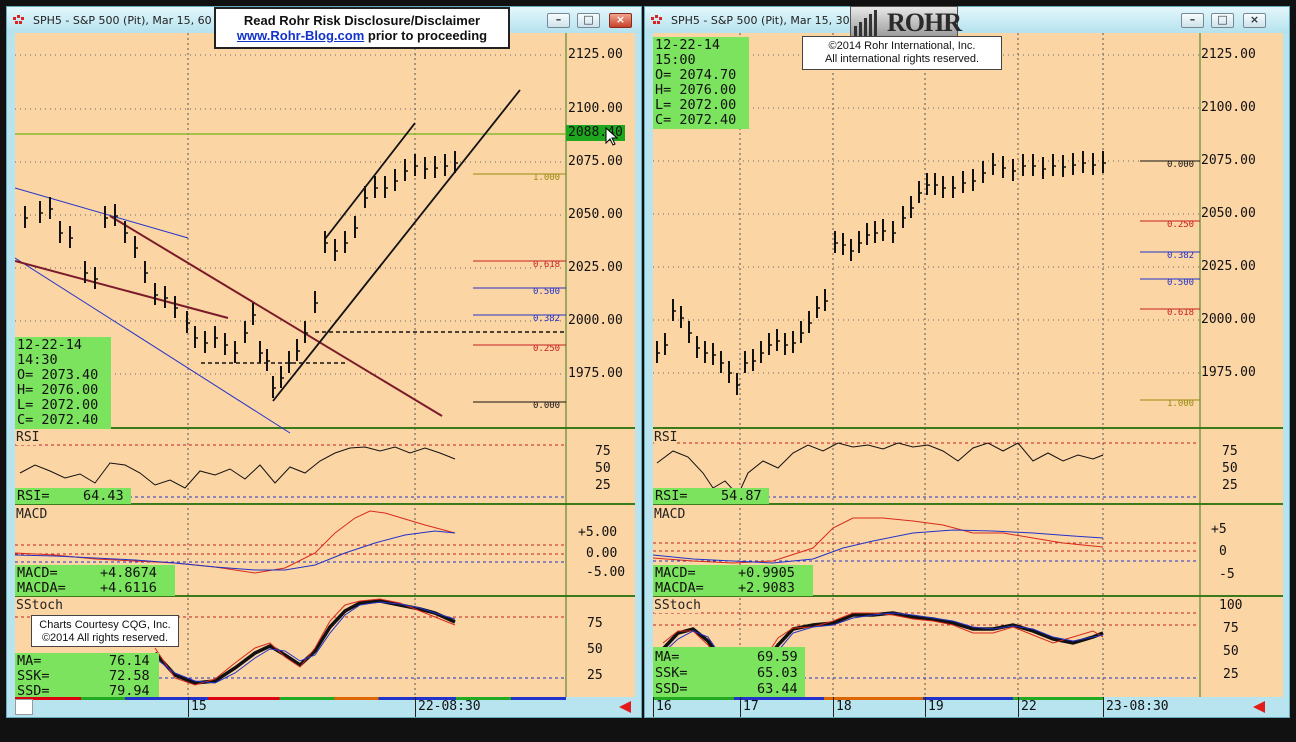 The height and width of the screenshot is (742, 1296). Describe the element at coordinates (595, 54) in the screenshot. I see `left-price-axis-2125: 2125.00` at that location.